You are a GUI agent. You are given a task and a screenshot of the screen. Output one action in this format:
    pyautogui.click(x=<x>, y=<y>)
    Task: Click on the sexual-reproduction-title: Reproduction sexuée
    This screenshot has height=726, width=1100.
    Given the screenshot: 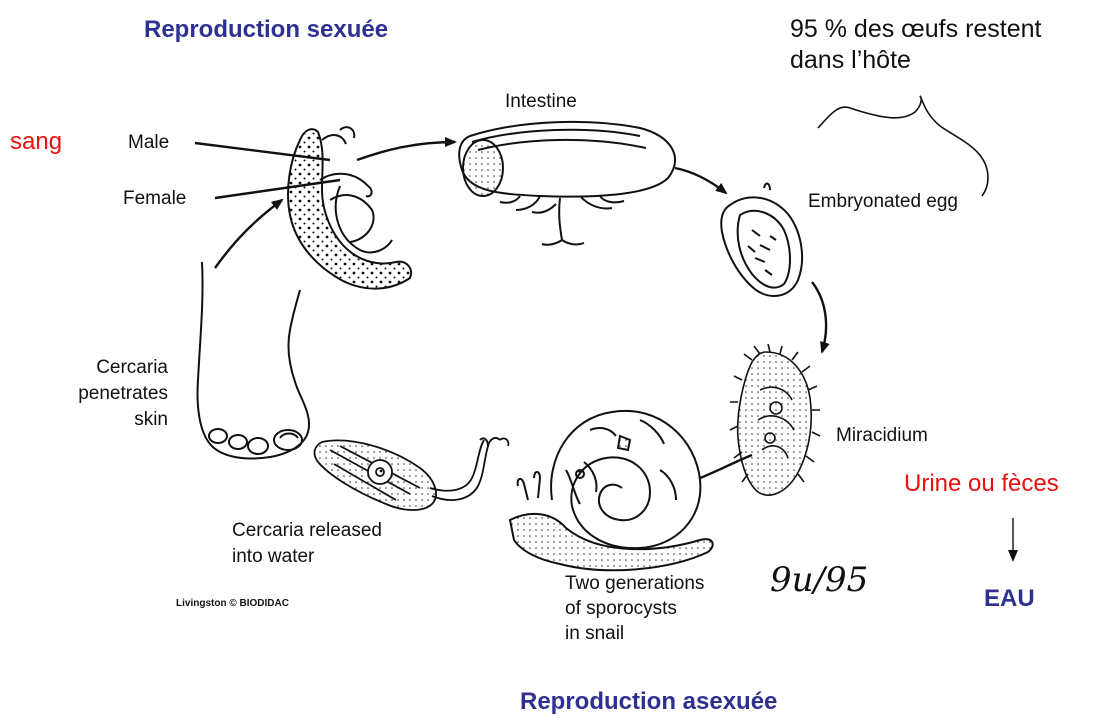 What is the action you would take?
    pyautogui.click(x=266, y=29)
    